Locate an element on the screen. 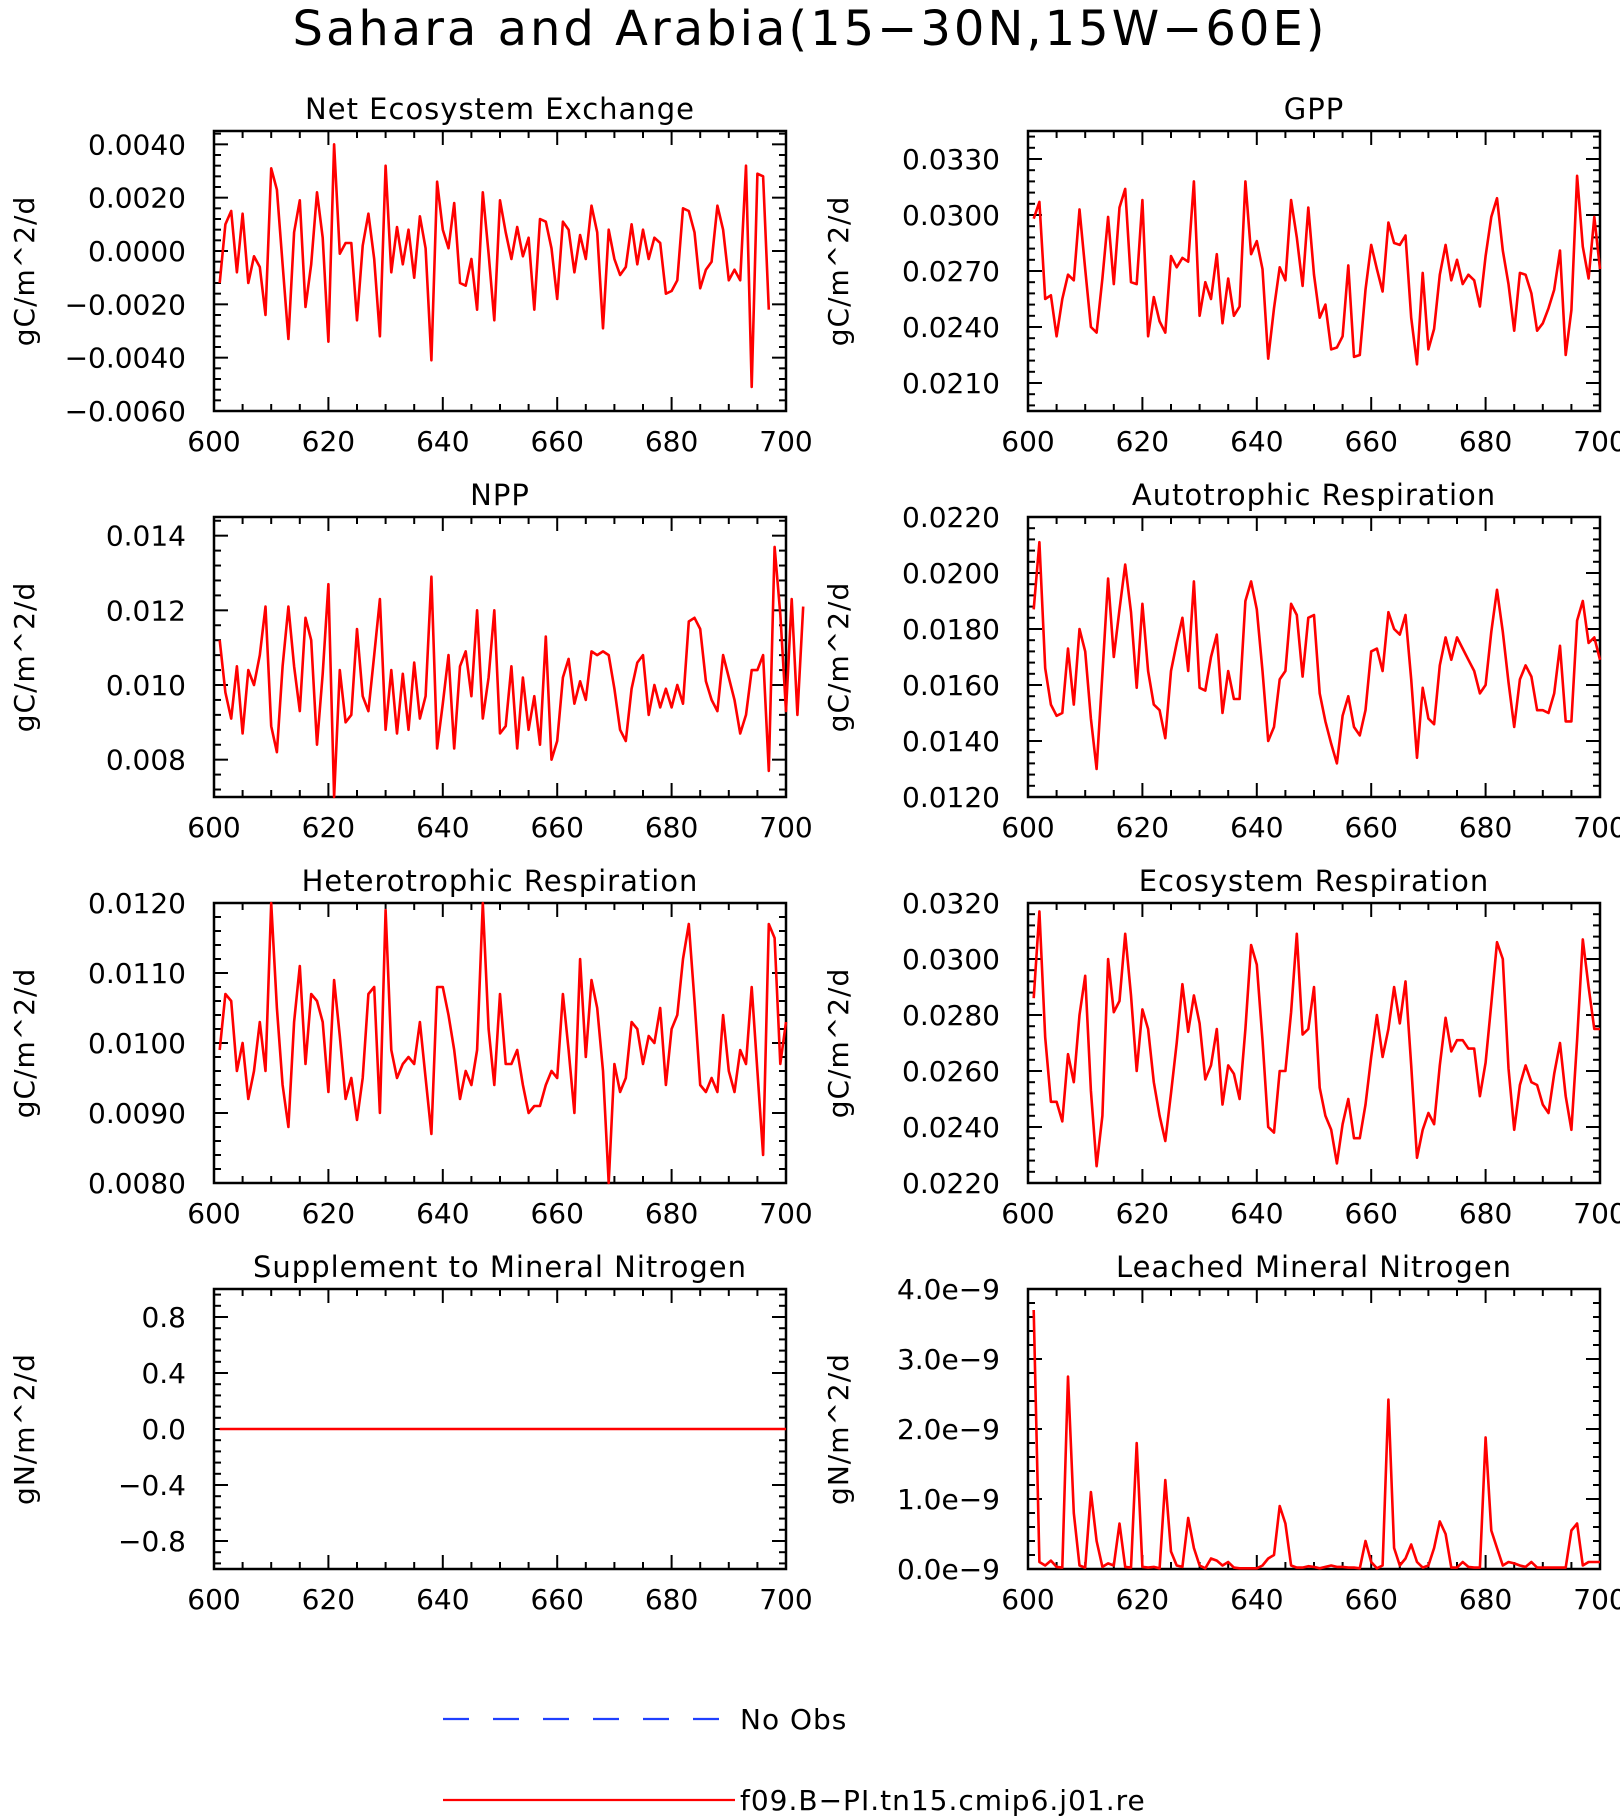 Image resolution: width=1620 pixels, height=1820 pixels. legend-label: No Obs is located at coordinates (793, 1719).